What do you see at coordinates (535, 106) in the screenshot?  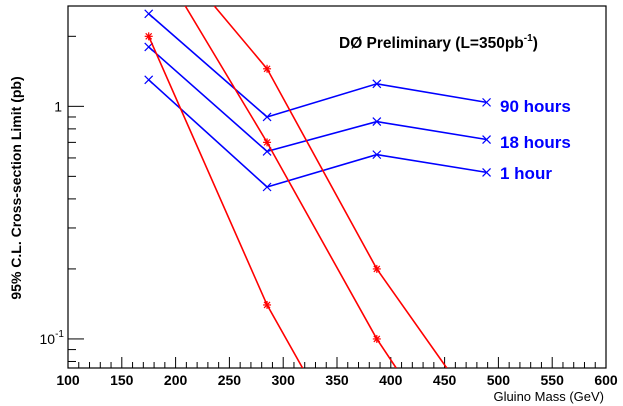 I see `legend-label-90-hours: 90 hours` at bounding box center [535, 106].